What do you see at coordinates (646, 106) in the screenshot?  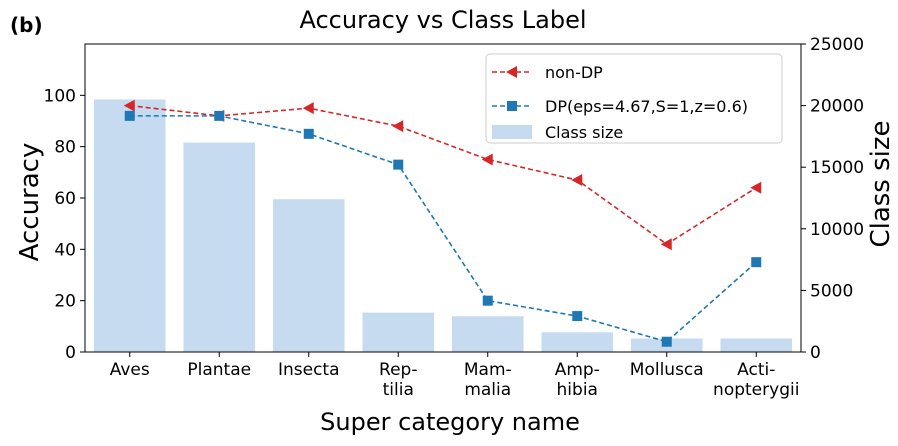 I see `legend-label-dp: DP(eps=4.67,S=1,z=0.6)` at bounding box center [646, 106].